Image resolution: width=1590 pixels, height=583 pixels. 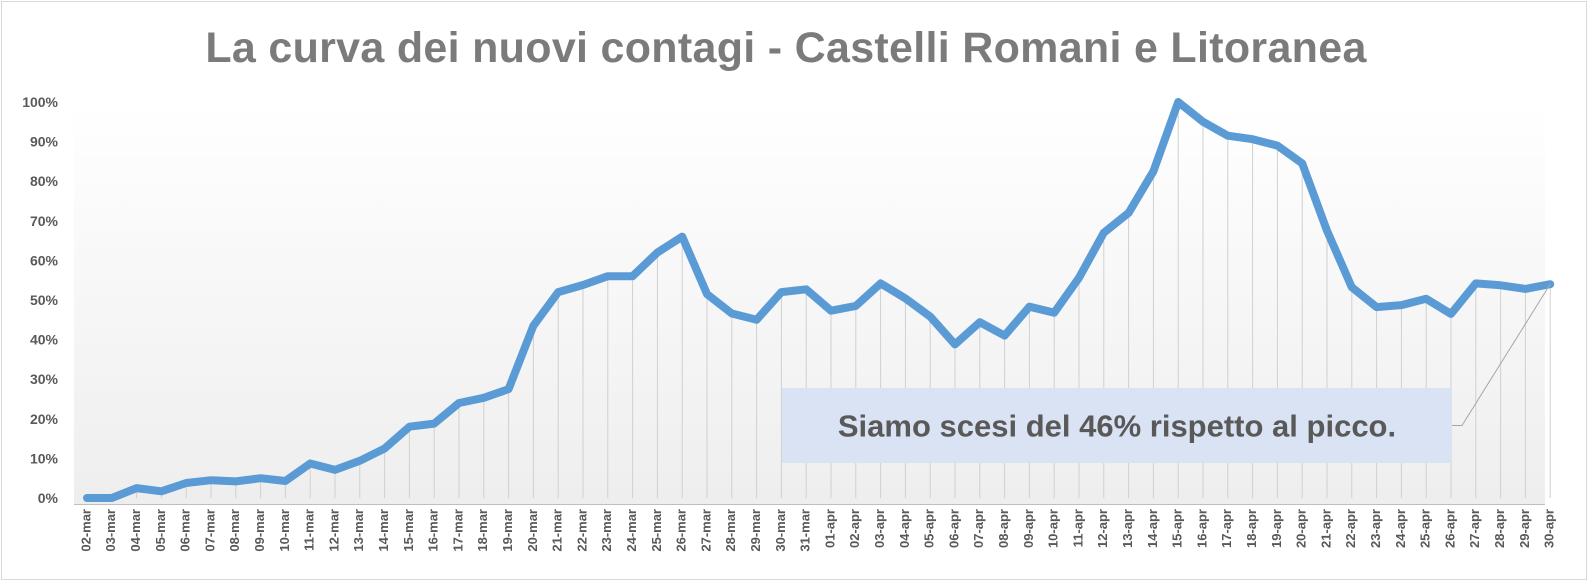 What do you see at coordinates (44, 300) in the screenshot?
I see `y-tick-label: 50%` at bounding box center [44, 300].